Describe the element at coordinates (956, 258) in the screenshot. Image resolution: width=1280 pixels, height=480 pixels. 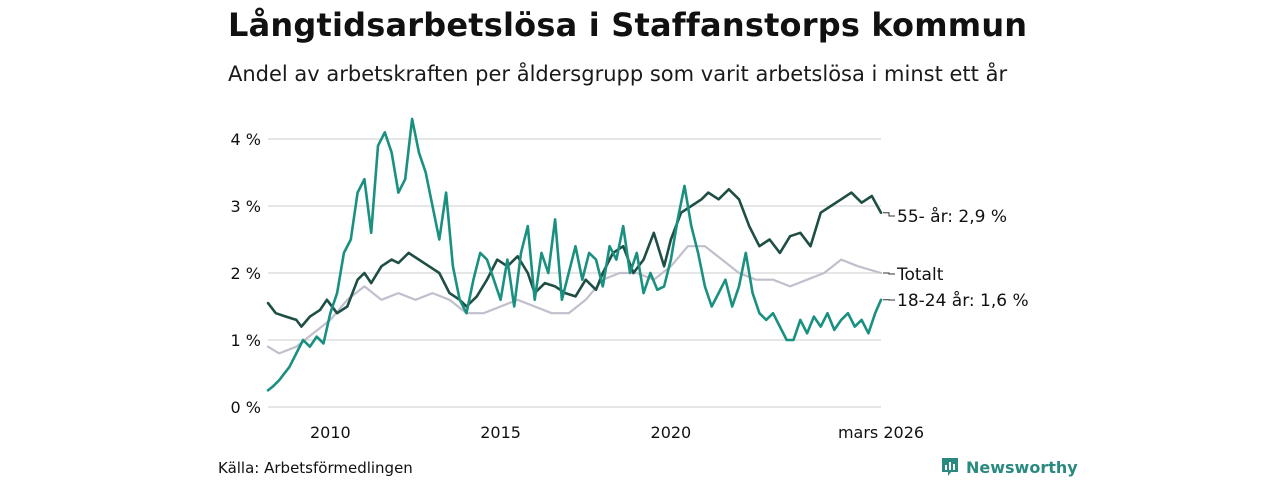
I see `series-labels: Totalt 55- år: 2,9 % 18-24 år: 1,6 %` at that location.